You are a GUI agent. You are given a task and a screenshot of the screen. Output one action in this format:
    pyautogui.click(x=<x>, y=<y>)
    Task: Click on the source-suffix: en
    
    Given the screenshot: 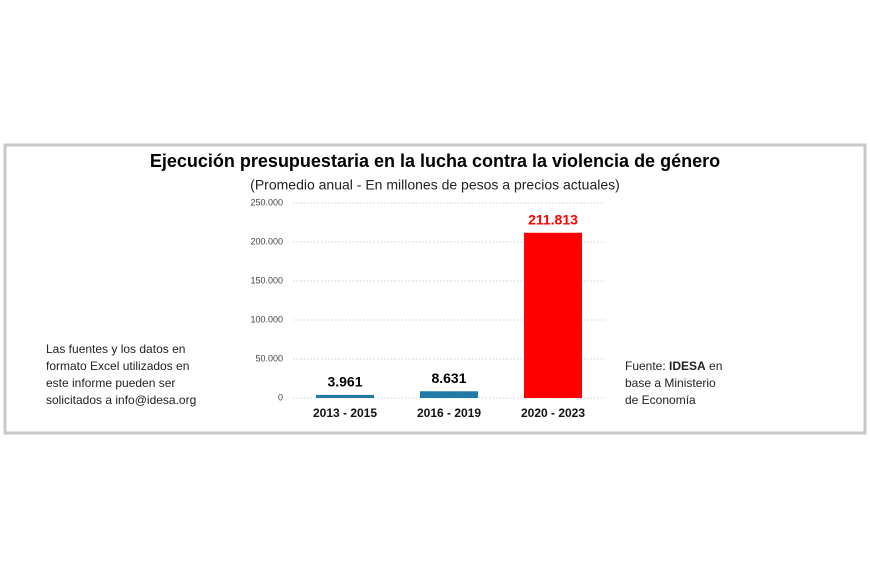 What is the action you would take?
    pyautogui.click(x=714, y=366)
    